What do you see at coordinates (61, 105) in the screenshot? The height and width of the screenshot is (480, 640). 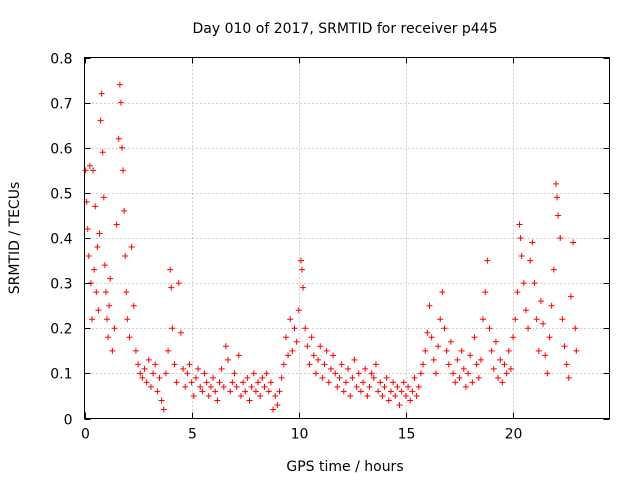 I see `y-tick-label: 0.7` at bounding box center [61, 105].